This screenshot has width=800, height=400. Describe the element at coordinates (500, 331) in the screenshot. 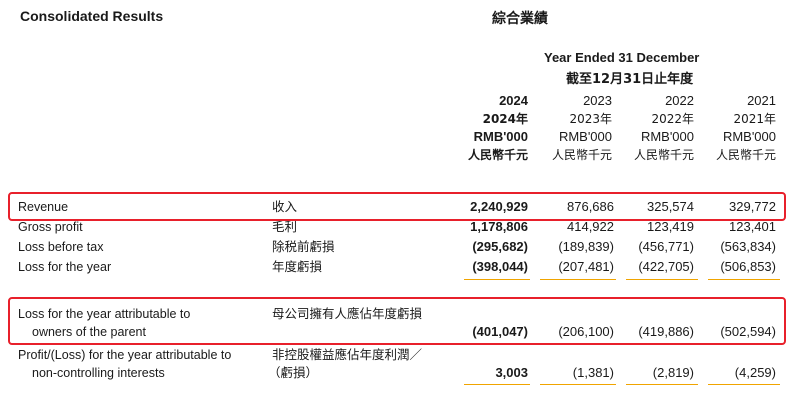

I see `value-loss-owners-2024: (401,047)` at that location.